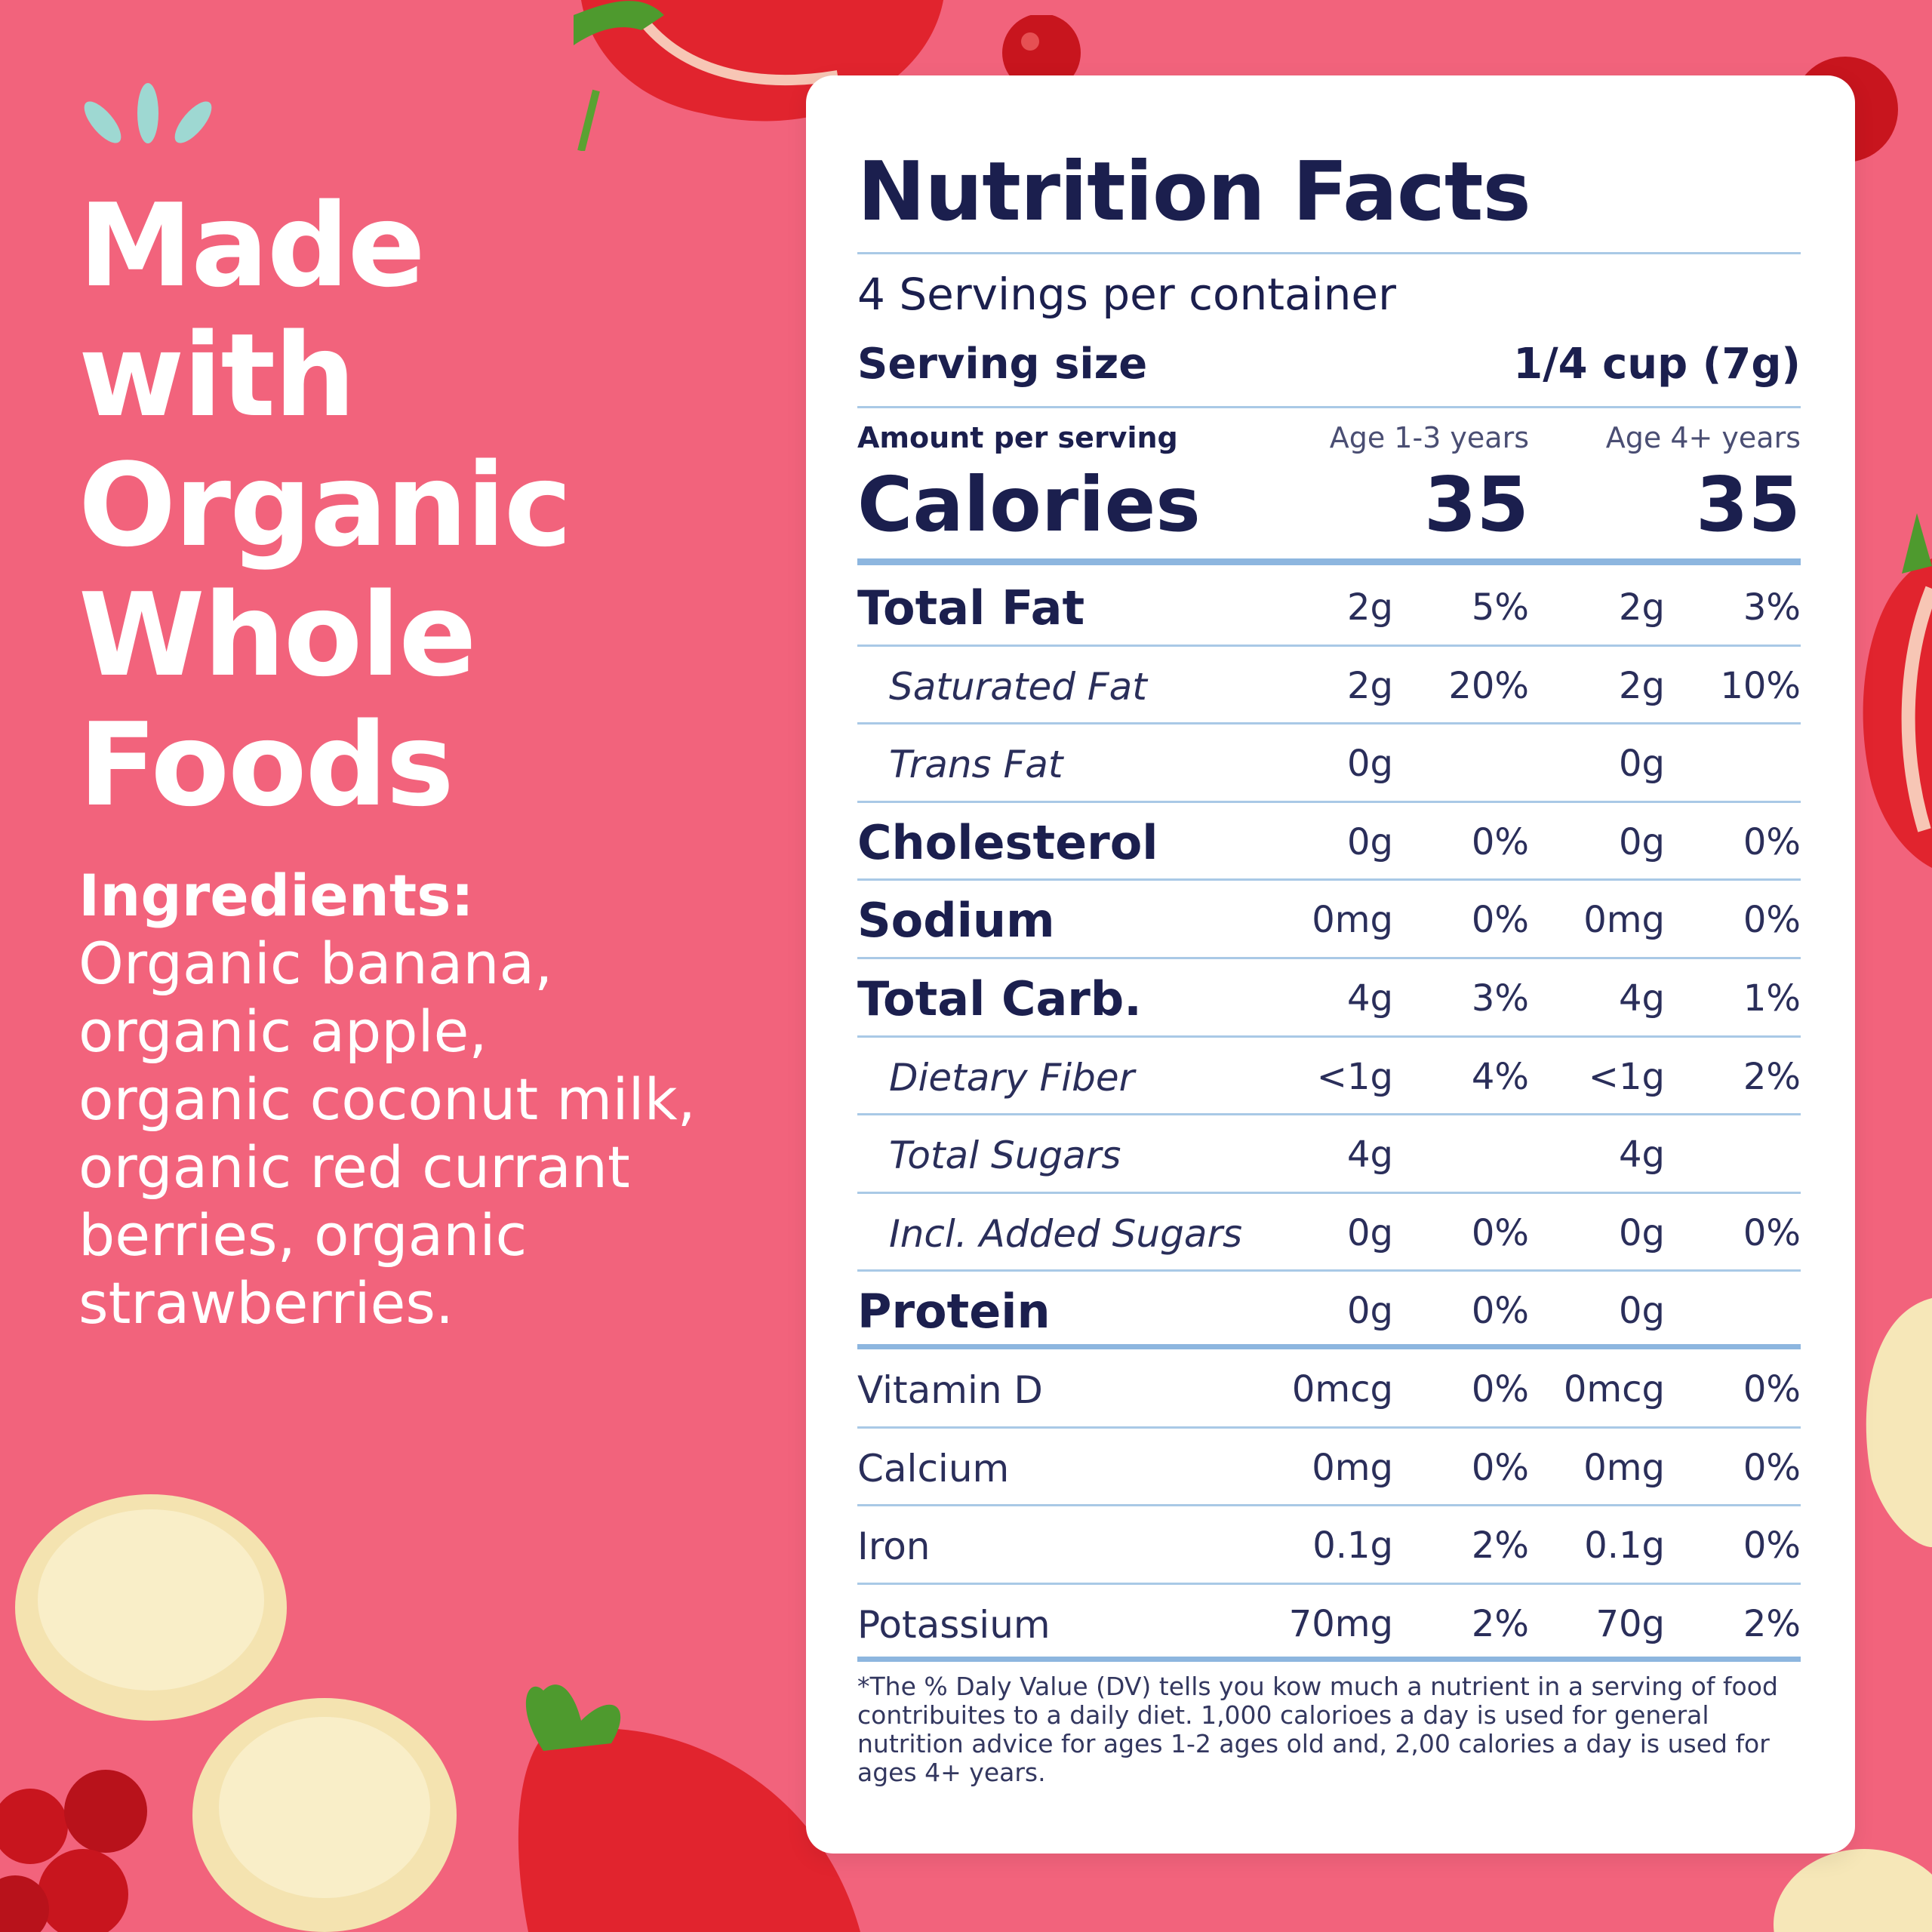 The height and width of the screenshot is (1932, 1932). I want to click on ingredients-line: organic apple,, so click(283, 1031).